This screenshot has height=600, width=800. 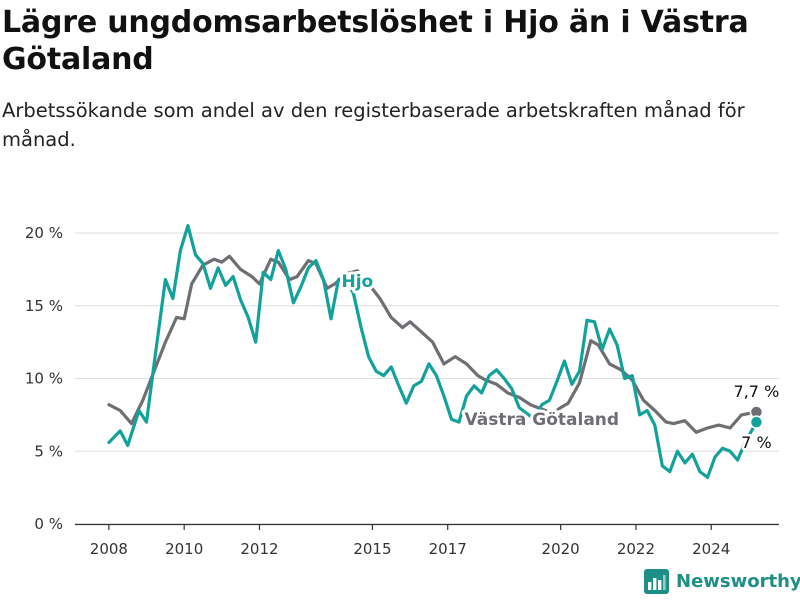 What do you see at coordinates (48, 451) in the screenshot?
I see `y-tick-label: 5 %` at bounding box center [48, 451].